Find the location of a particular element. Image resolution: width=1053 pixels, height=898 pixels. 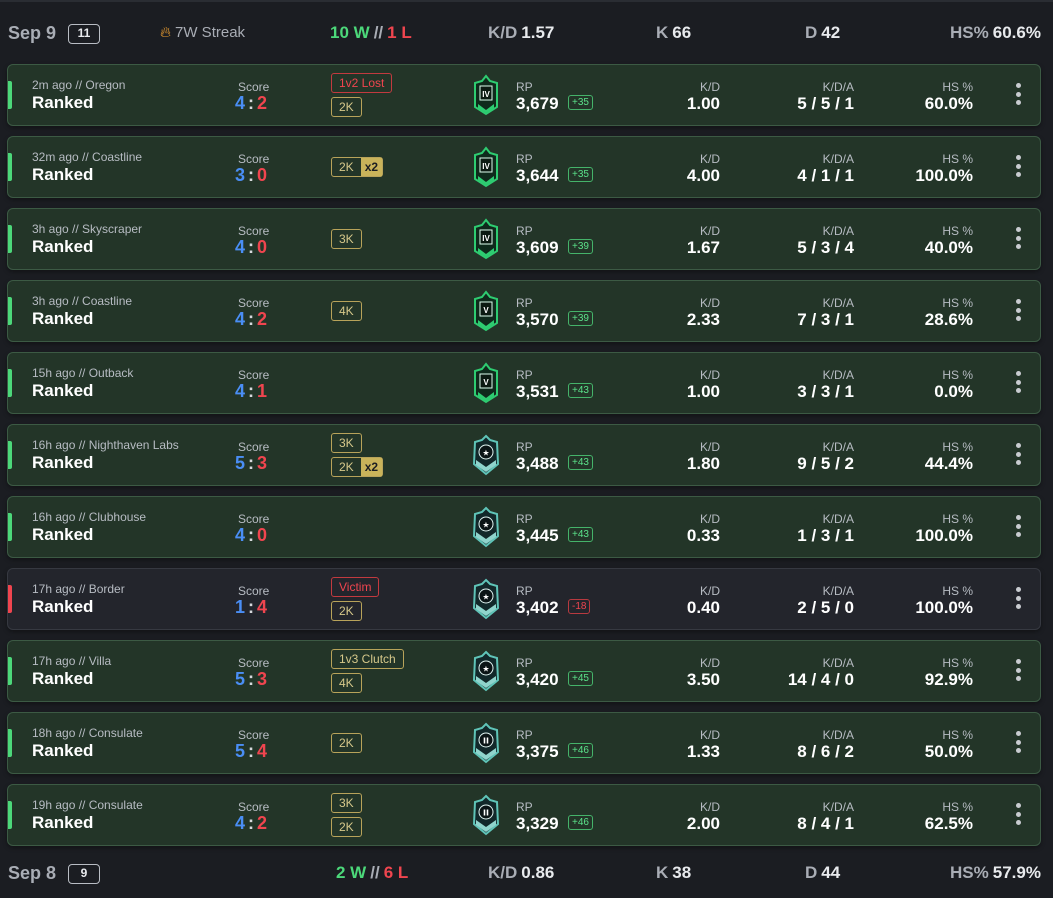

match-tag: 2K is located at coordinates (346, 827).